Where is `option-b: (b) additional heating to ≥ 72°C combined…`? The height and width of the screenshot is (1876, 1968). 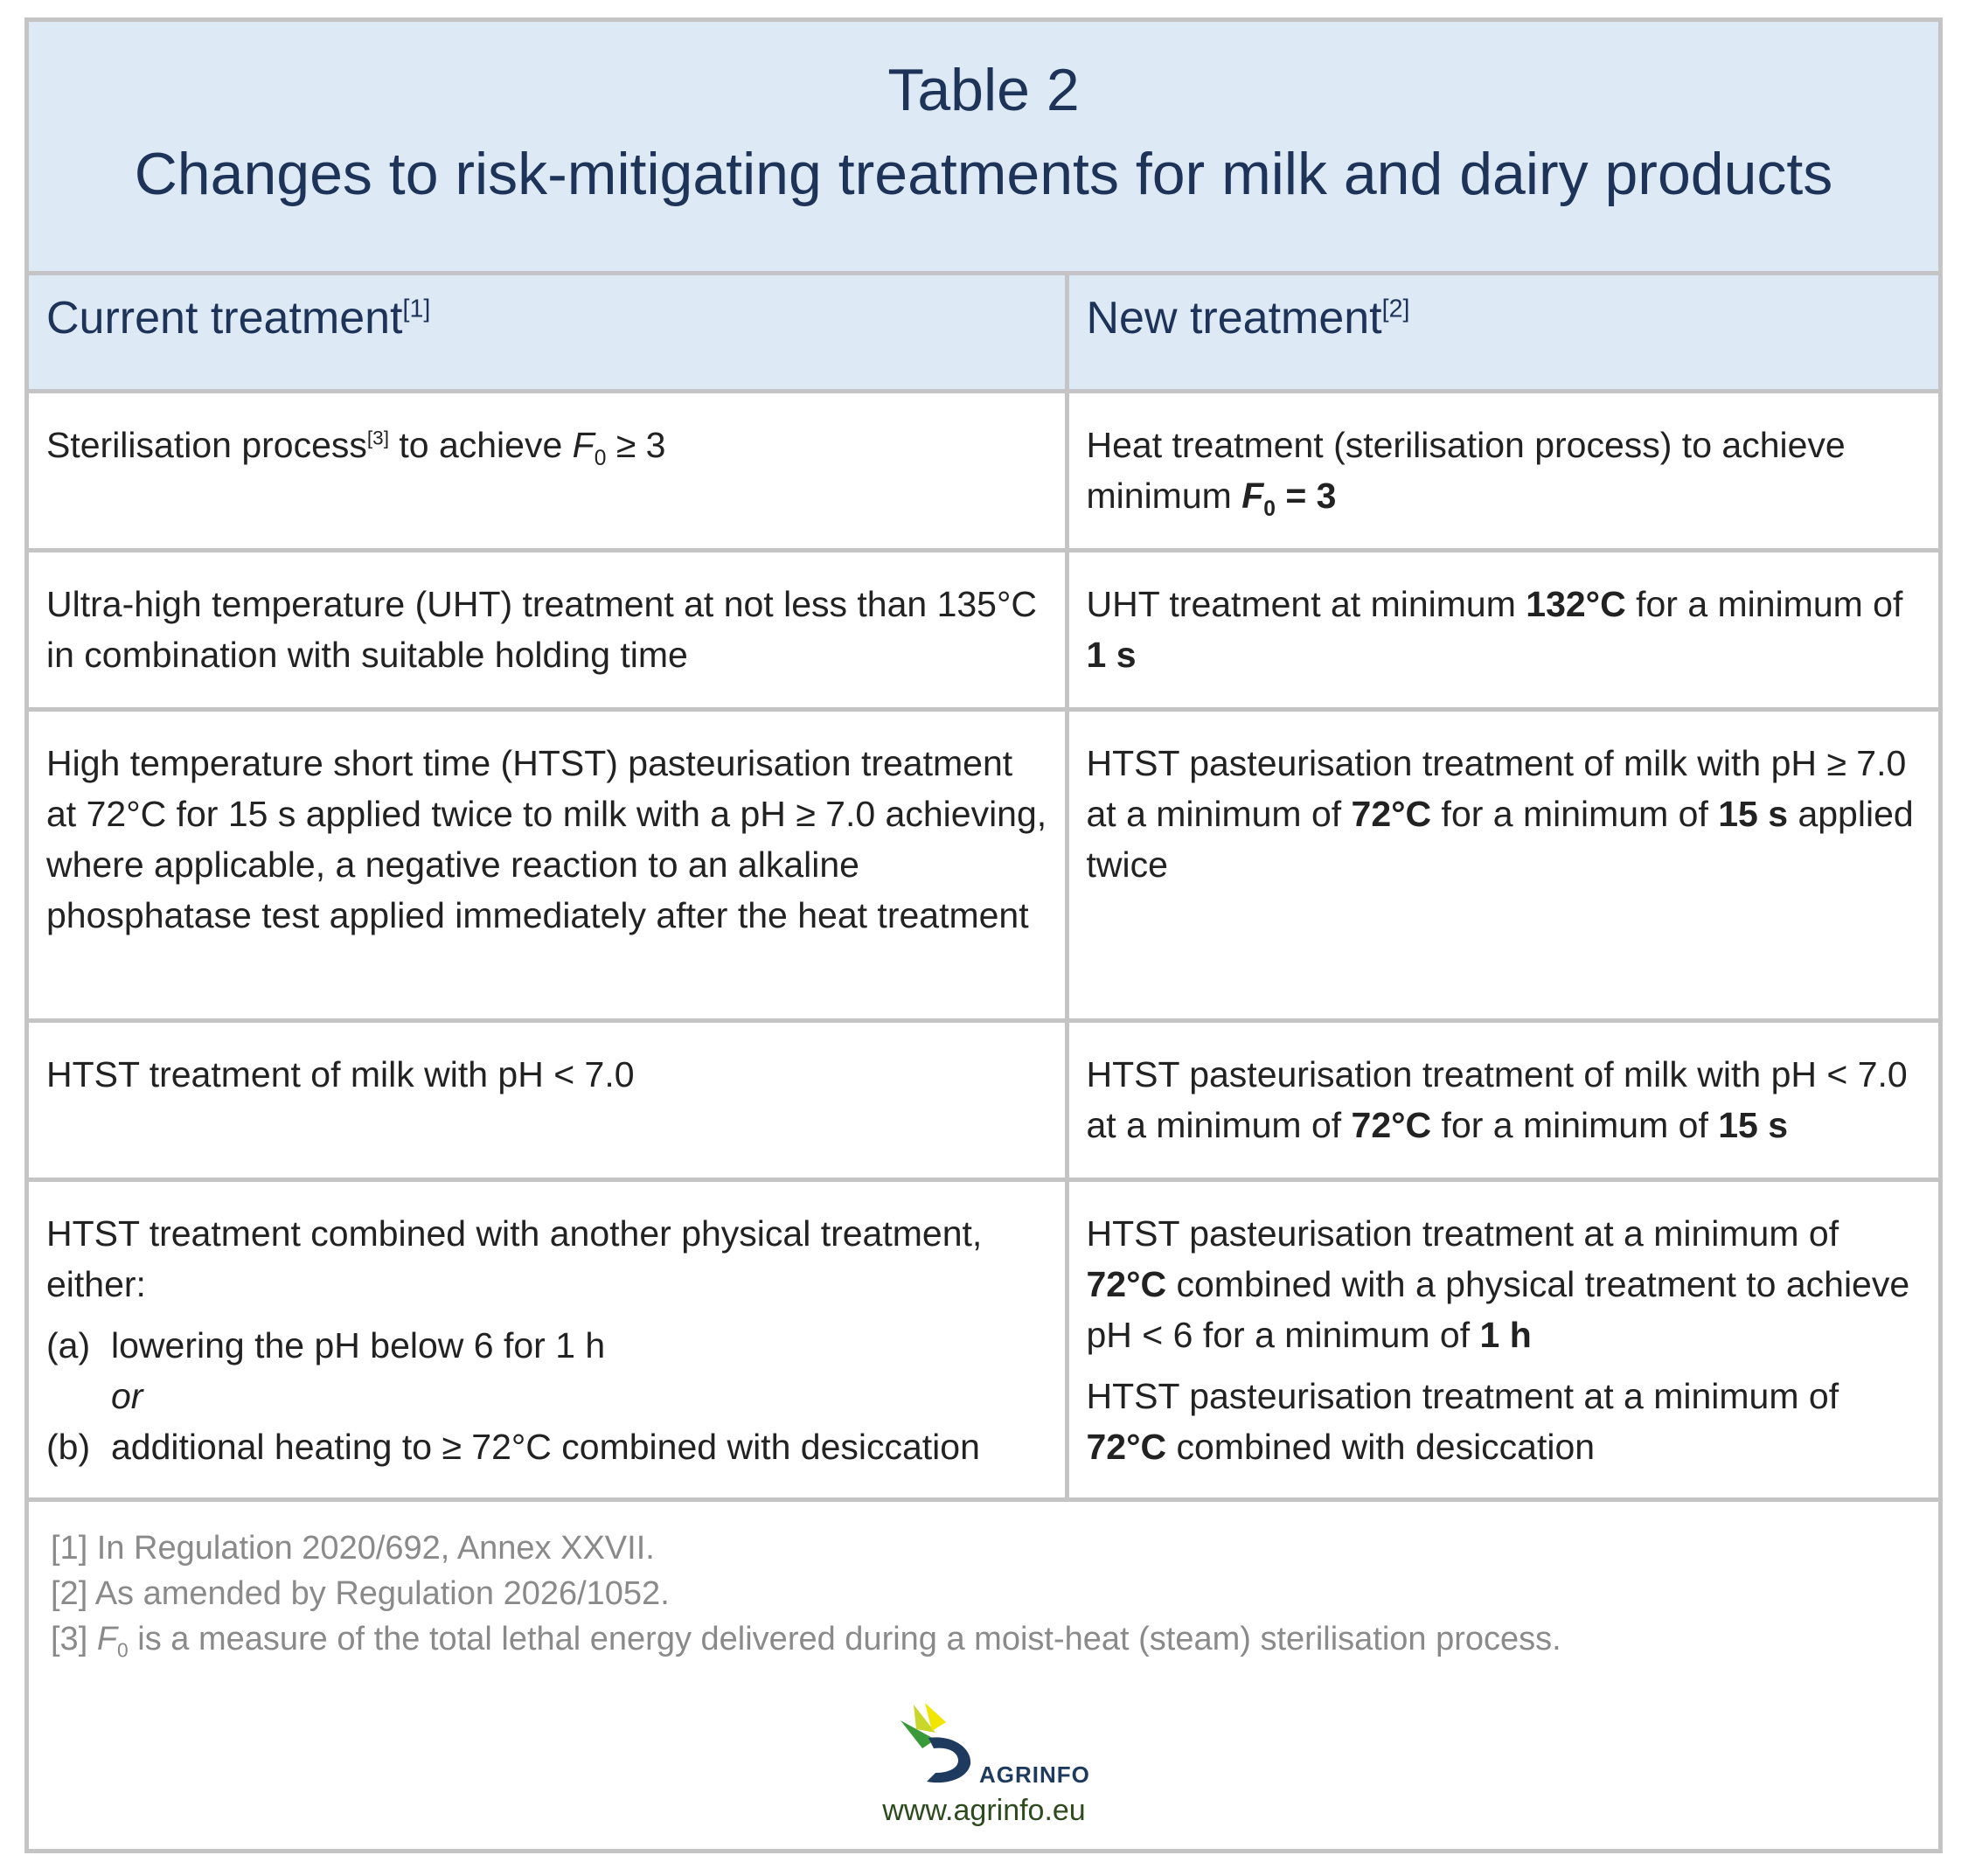 option-b: (b) additional heating to ≥ 72°C combined… is located at coordinates (513, 1446).